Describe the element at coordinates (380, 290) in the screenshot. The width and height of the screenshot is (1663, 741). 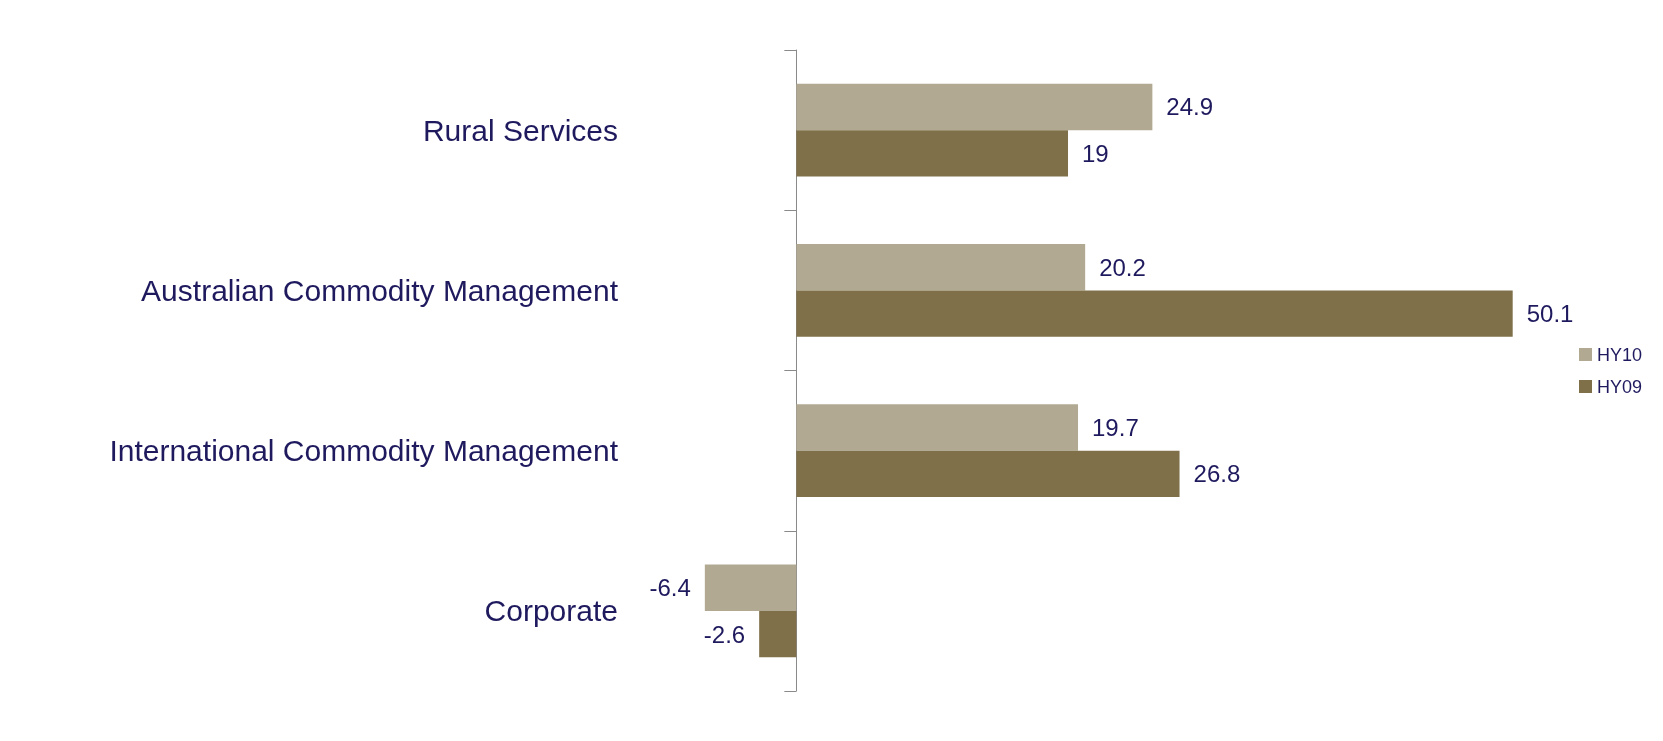
I see `y-tick-label: Australian Commodity Management` at that location.